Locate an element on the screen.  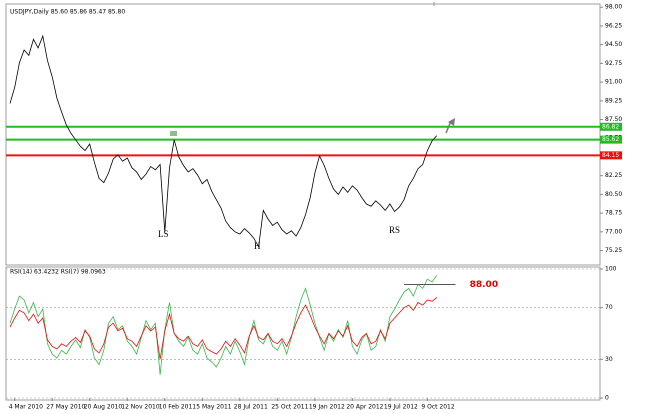
y-tick-label: 78.75 is located at coordinates (613, 213).